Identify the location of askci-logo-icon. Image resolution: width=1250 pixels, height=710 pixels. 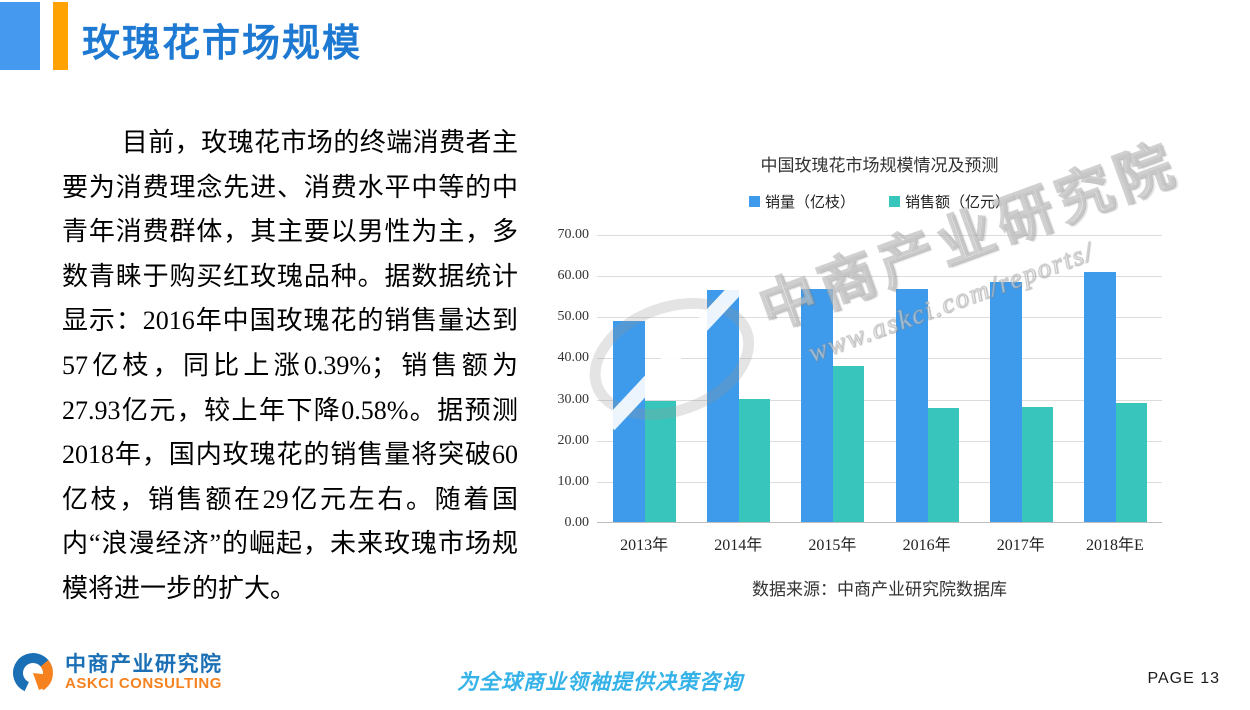
(33, 673).